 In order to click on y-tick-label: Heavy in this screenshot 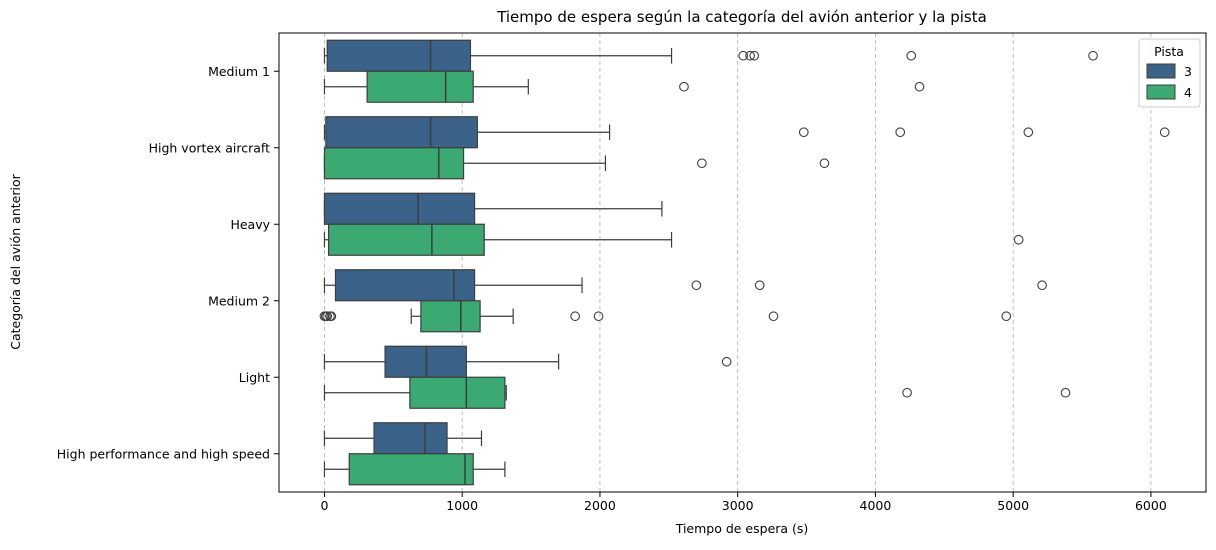, I will do `click(250, 224)`.